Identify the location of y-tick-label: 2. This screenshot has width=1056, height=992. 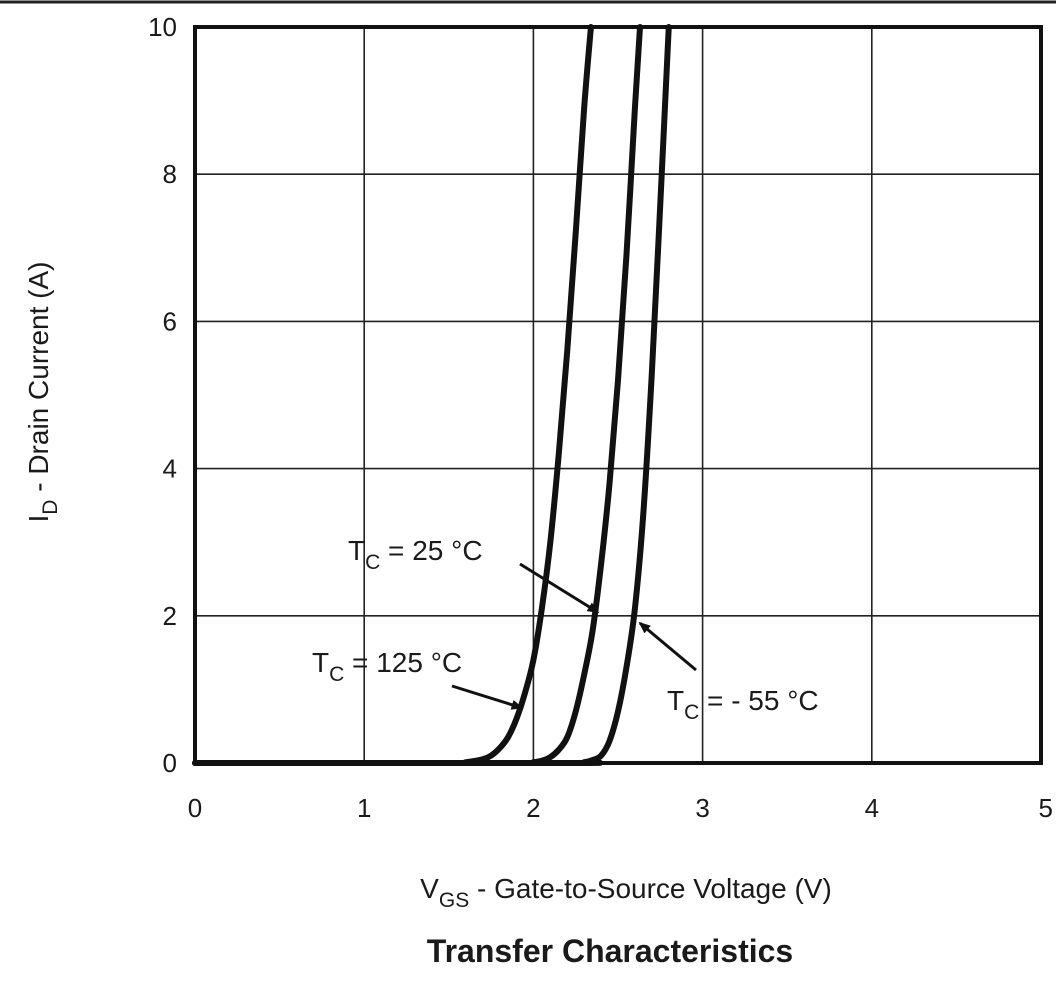
(170, 616).